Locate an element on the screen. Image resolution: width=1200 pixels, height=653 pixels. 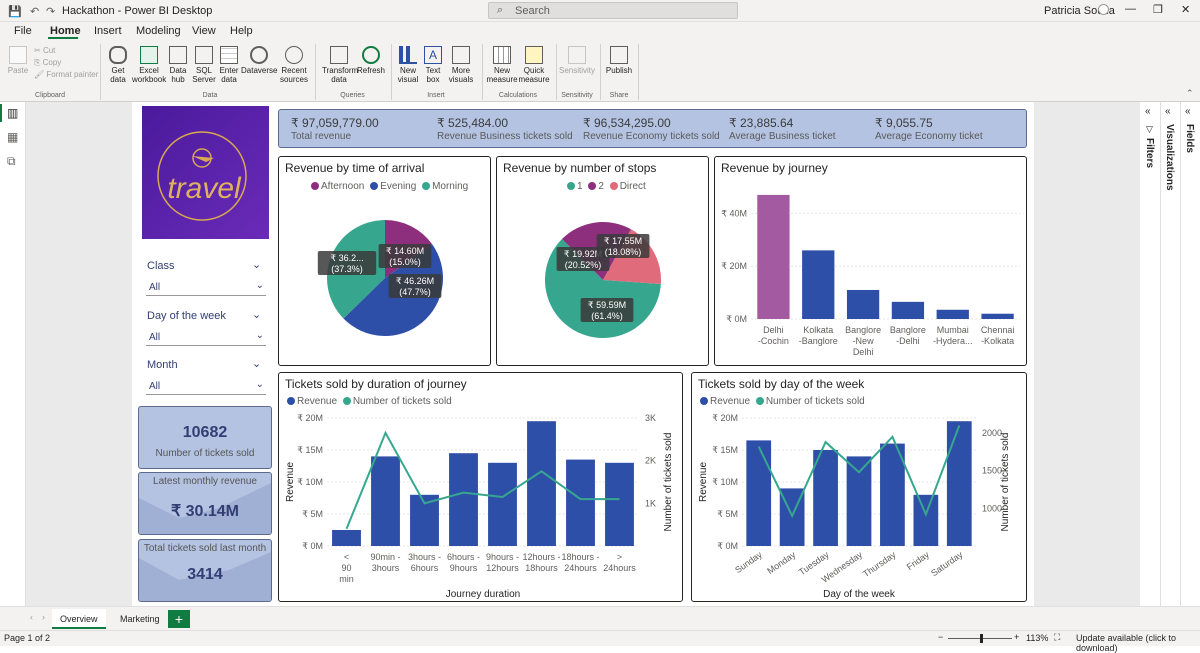
quick-measure-button: Quick measure is located at coordinates (534, 65).